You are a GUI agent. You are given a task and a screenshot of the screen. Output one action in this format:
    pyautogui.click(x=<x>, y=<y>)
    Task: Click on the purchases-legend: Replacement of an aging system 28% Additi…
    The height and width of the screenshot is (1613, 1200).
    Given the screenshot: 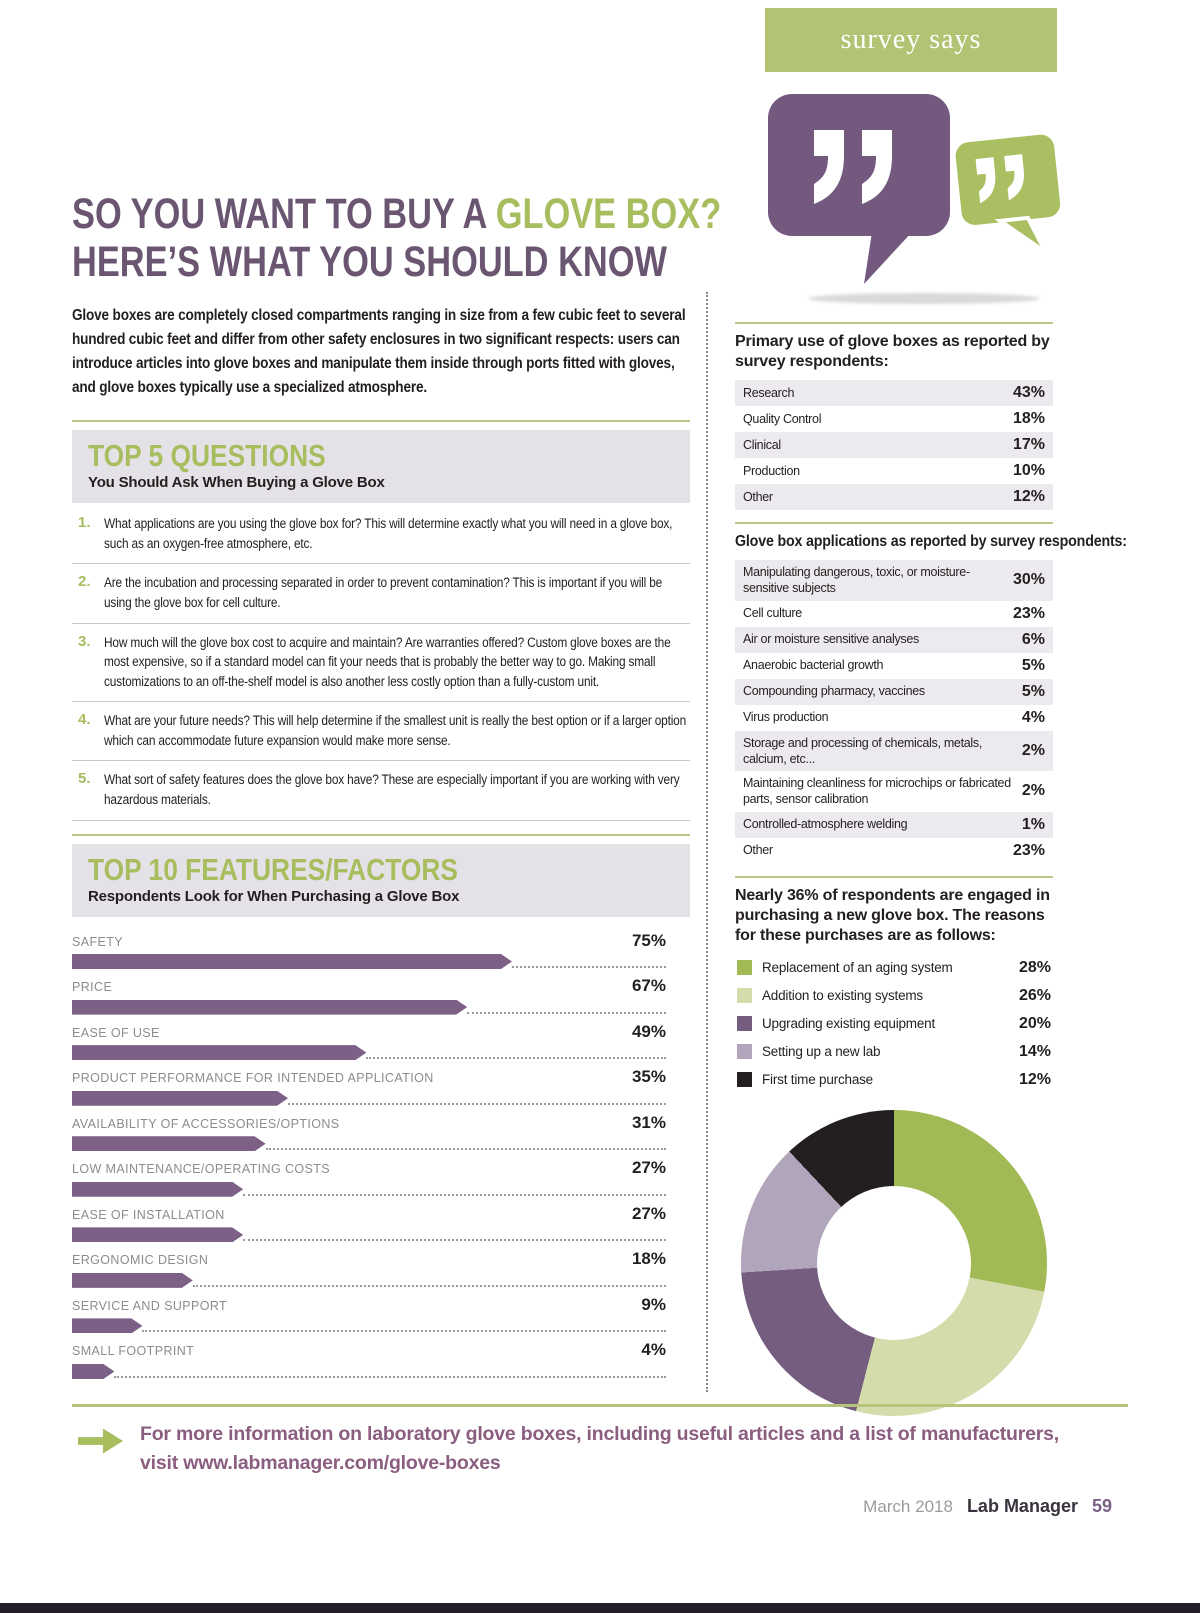 What is the action you would take?
    pyautogui.click(x=894, y=1024)
    